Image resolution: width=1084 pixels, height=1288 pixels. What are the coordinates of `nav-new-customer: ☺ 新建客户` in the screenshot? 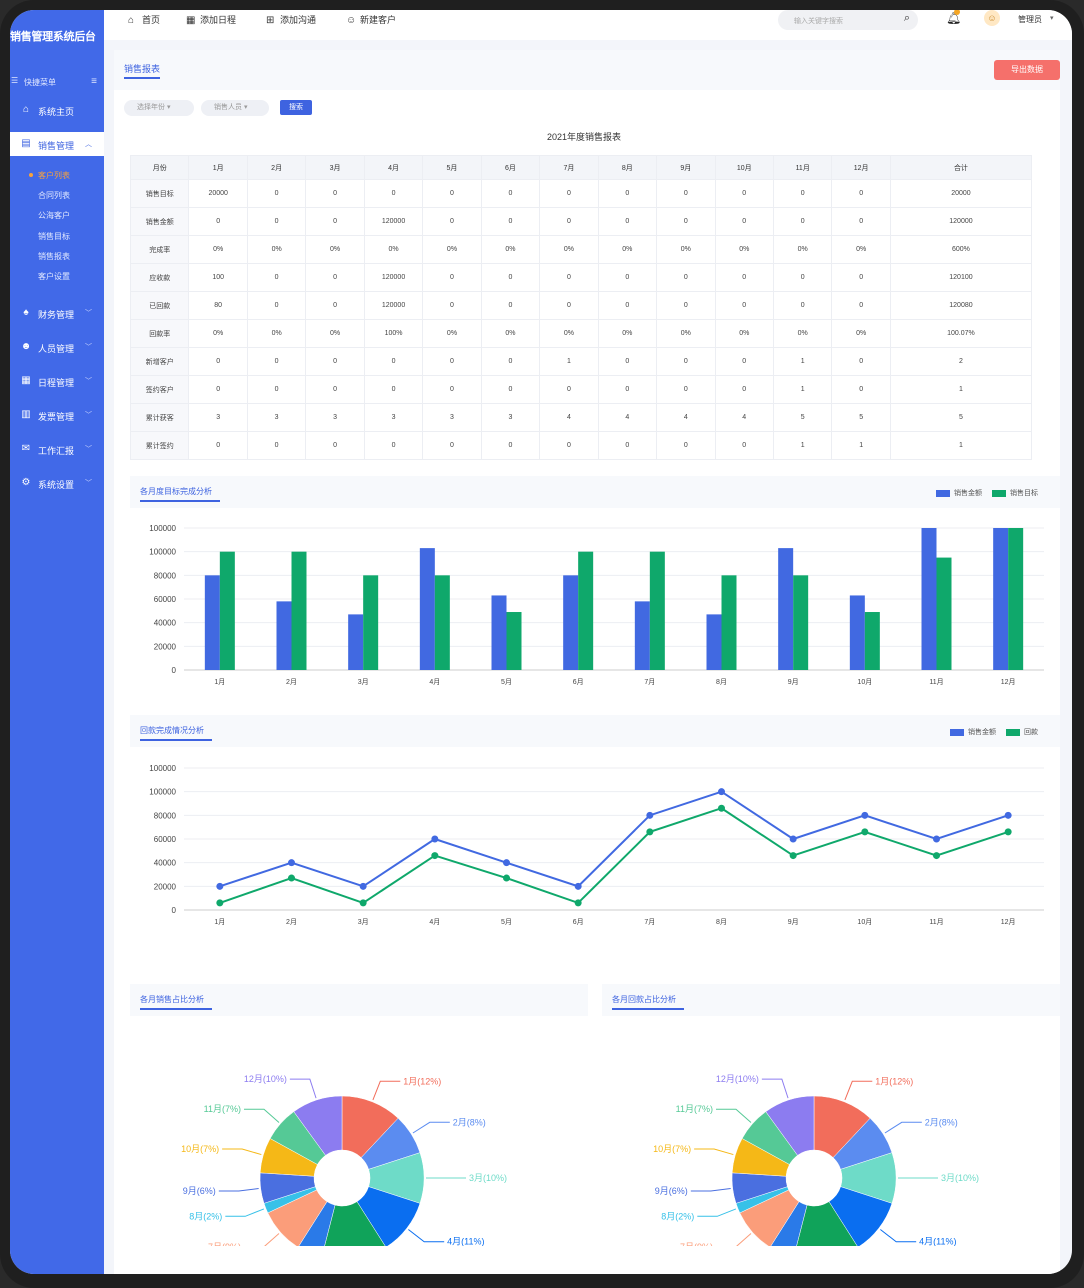 It's located at (371, 20).